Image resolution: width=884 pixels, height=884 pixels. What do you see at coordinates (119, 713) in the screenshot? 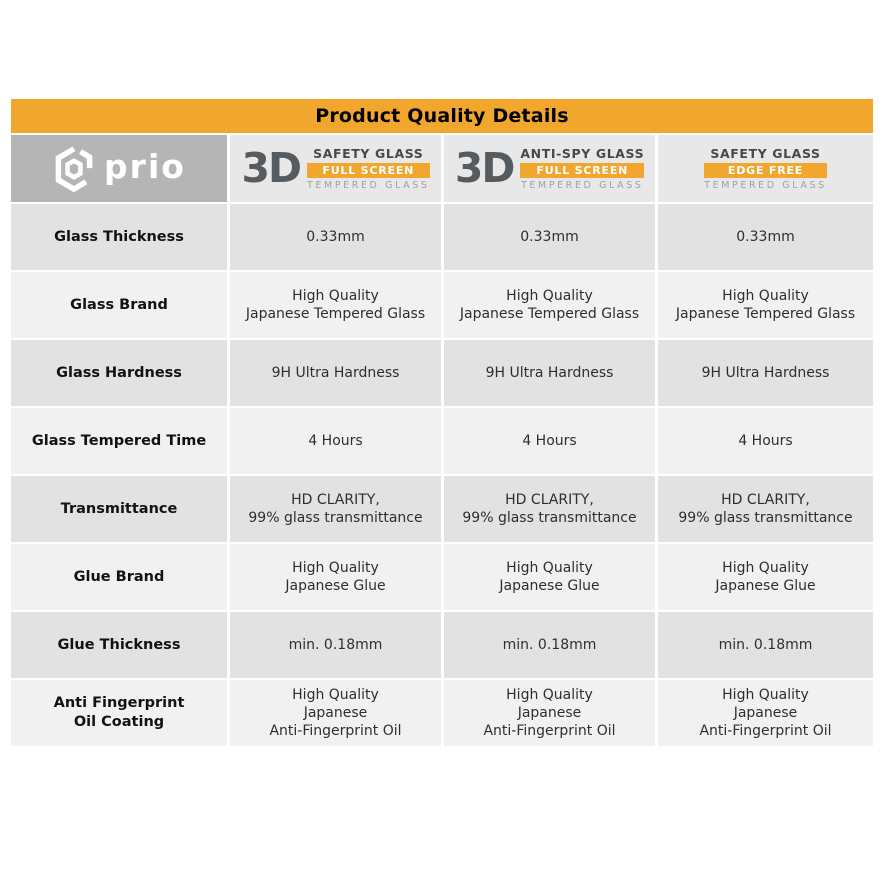
I see `row-label-anti-fingerprint-oil-coating: Anti Fingerprint Oil Coating` at bounding box center [119, 713].